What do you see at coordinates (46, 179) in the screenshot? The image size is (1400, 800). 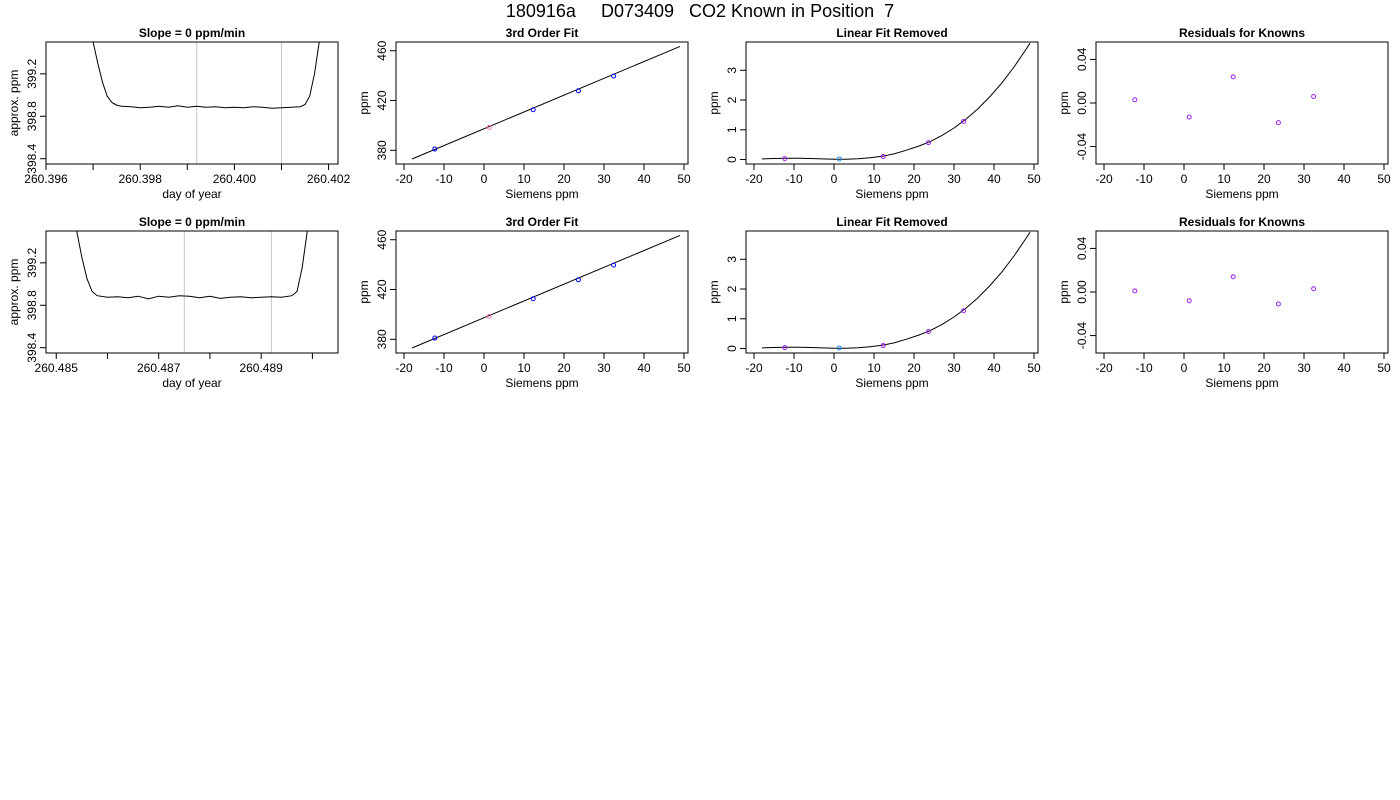 I see `x-tick-label: 260.396` at bounding box center [46, 179].